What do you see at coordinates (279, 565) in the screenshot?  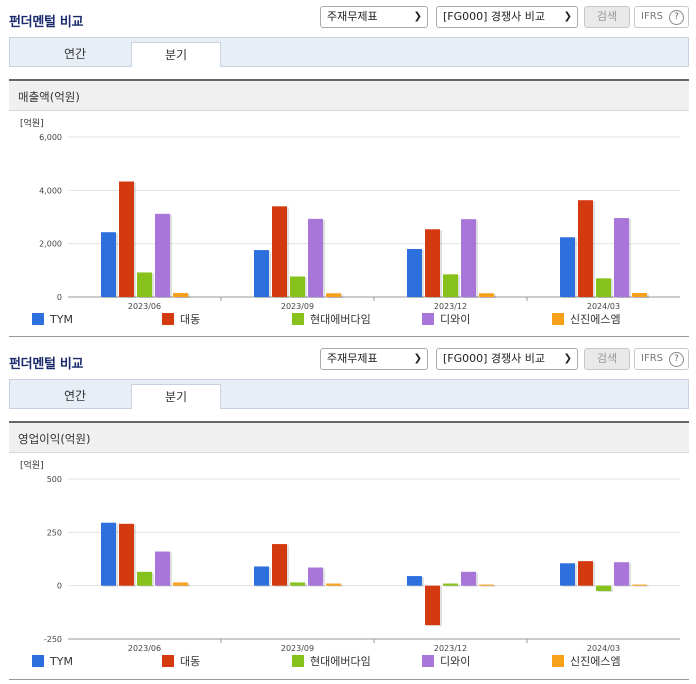 I see `bar-대동-2023/09` at bounding box center [279, 565].